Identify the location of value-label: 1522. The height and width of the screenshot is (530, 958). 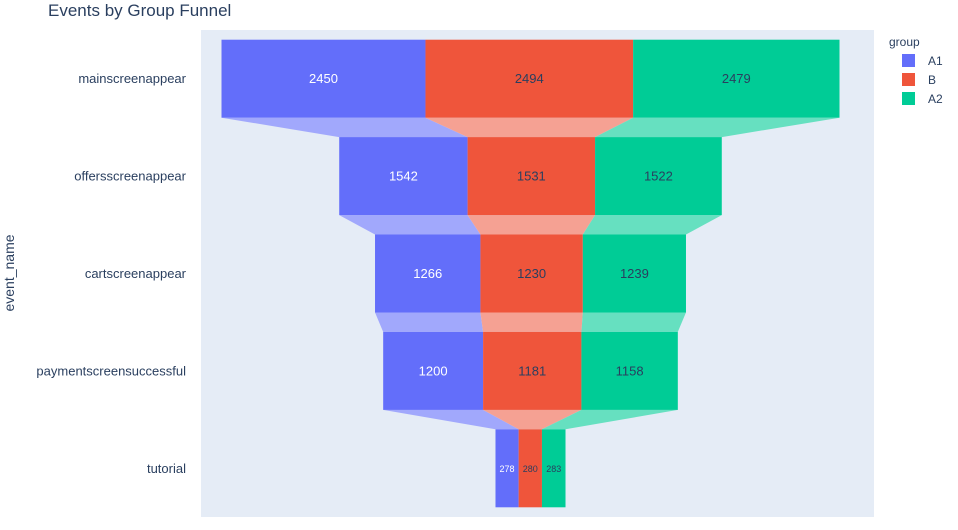
(658, 176).